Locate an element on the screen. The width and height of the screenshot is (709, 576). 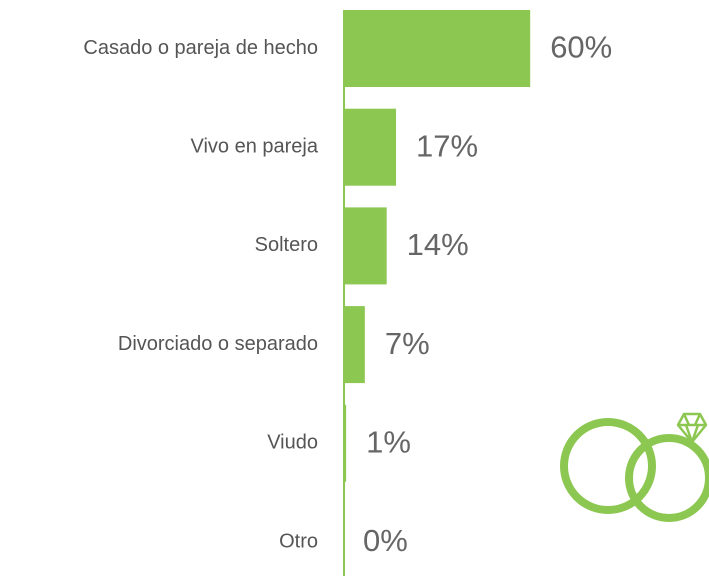
category-label: Otro is located at coordinates (298, 541).